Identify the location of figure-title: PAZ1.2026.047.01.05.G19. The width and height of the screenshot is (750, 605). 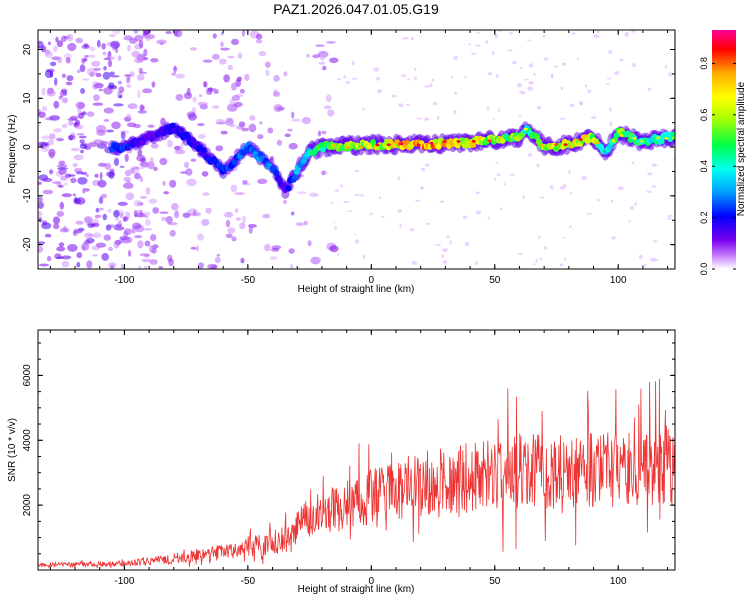
(356, 9).